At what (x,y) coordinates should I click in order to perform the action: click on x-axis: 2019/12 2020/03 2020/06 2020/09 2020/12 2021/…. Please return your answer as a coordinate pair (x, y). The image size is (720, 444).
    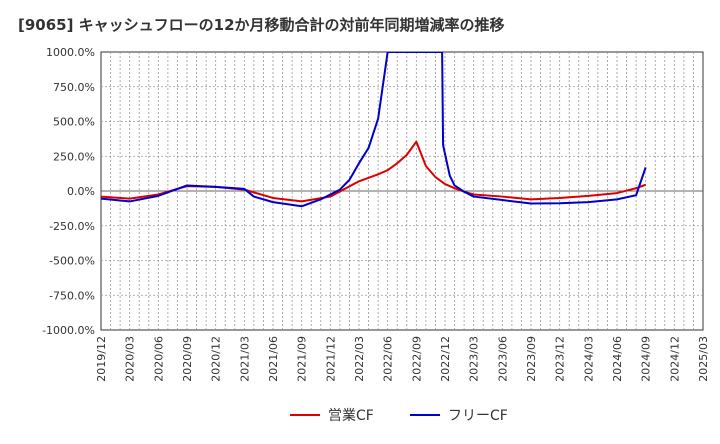
    Looking at the image, I should click on (402, 359).